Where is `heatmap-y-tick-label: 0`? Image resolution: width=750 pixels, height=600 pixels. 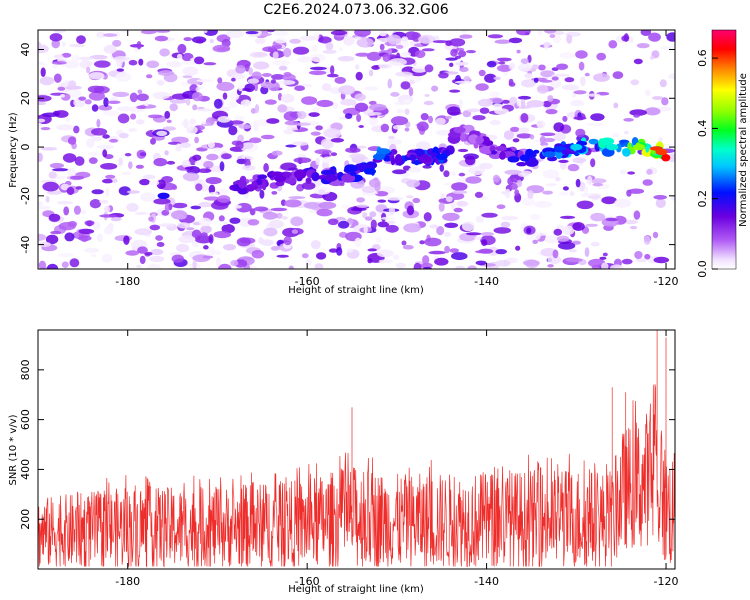 heatmap-y-tick-label: 0 is located at coordinates (25, 147).